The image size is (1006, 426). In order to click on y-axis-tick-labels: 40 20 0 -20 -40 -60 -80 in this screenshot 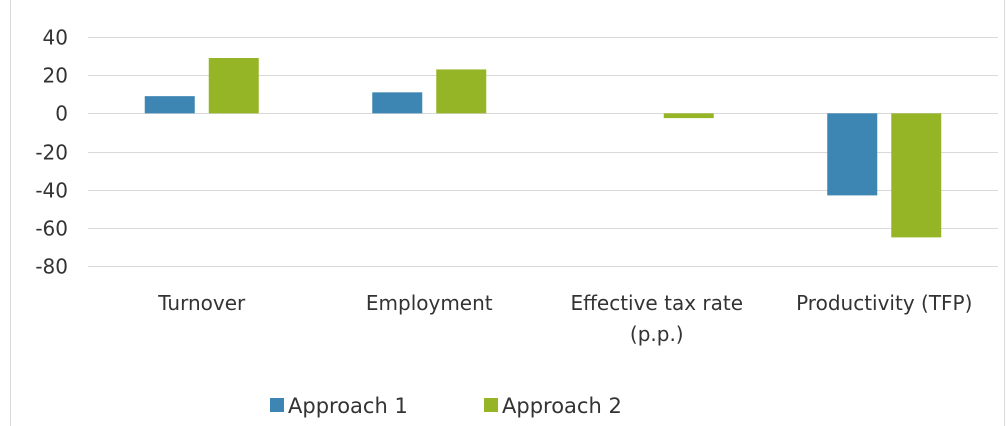, I will do `click(51, 152)`.